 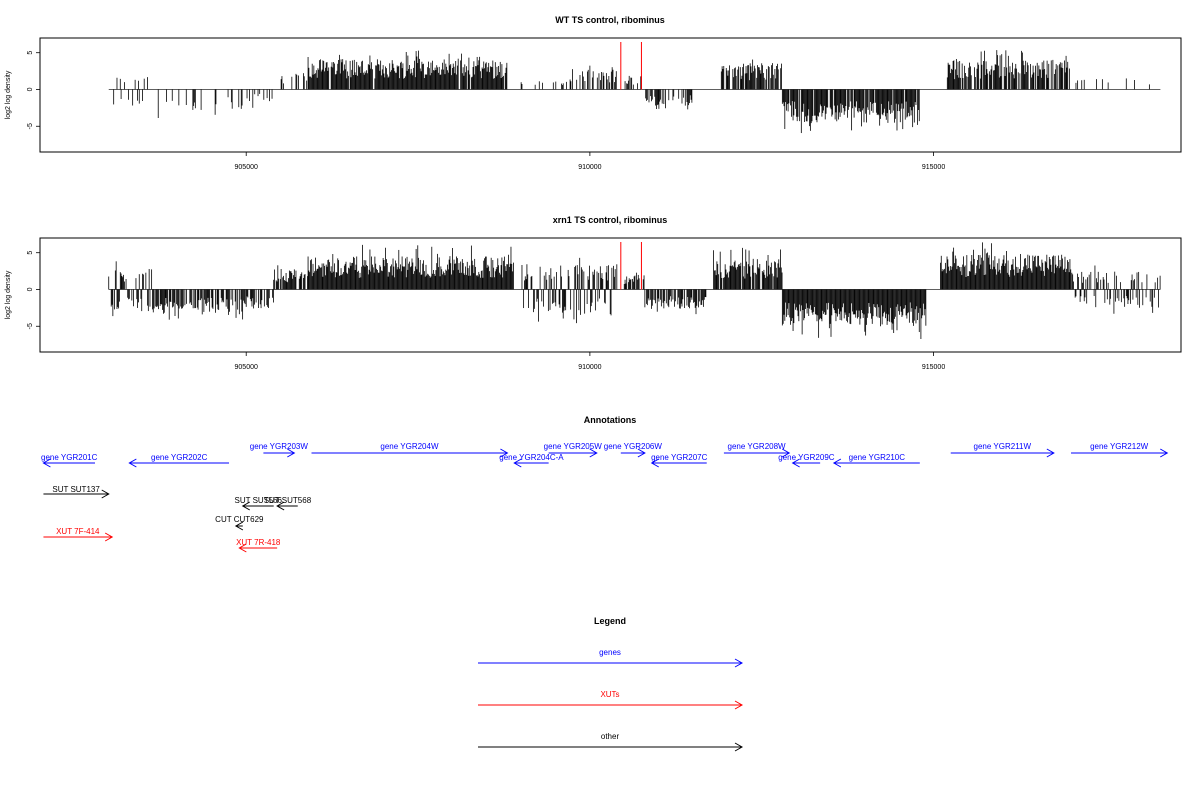 What do you see at coordinates (30, 89) in the screenshot?
I see `wt-y-tick-label: 0` at bounding box center [30, 89].